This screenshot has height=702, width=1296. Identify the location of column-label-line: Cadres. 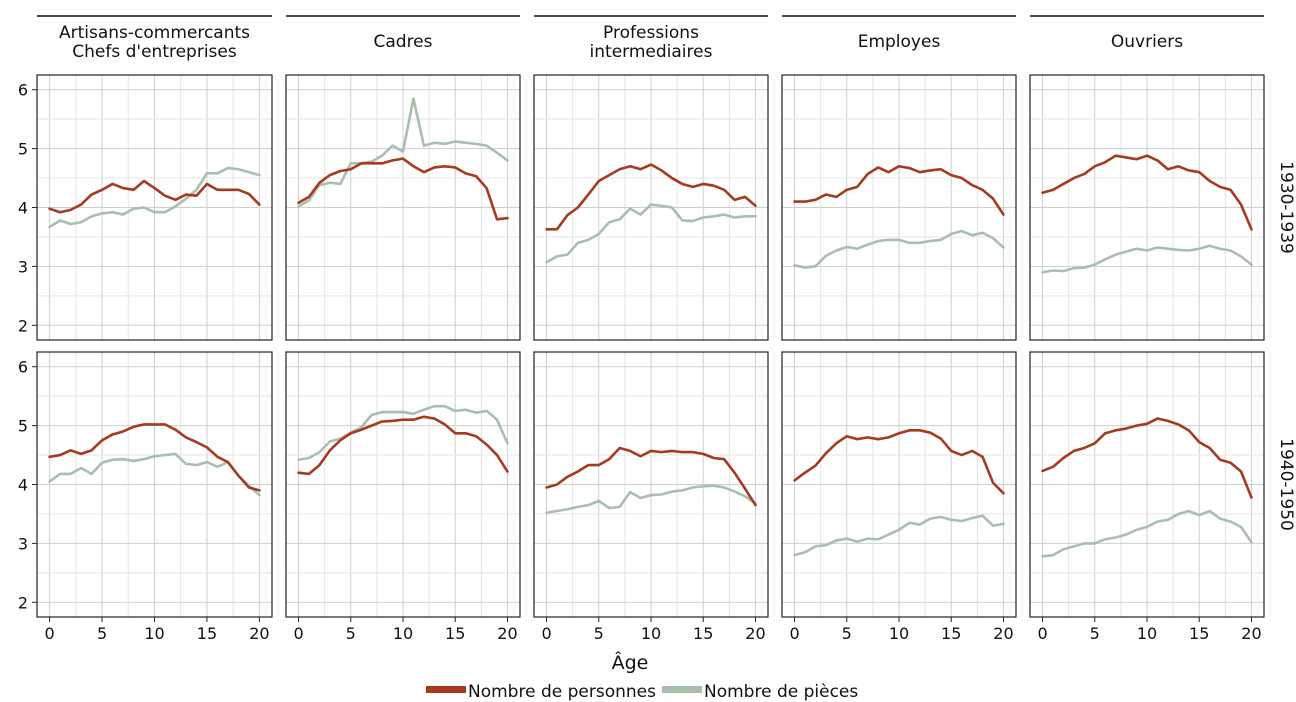
(402, 42).